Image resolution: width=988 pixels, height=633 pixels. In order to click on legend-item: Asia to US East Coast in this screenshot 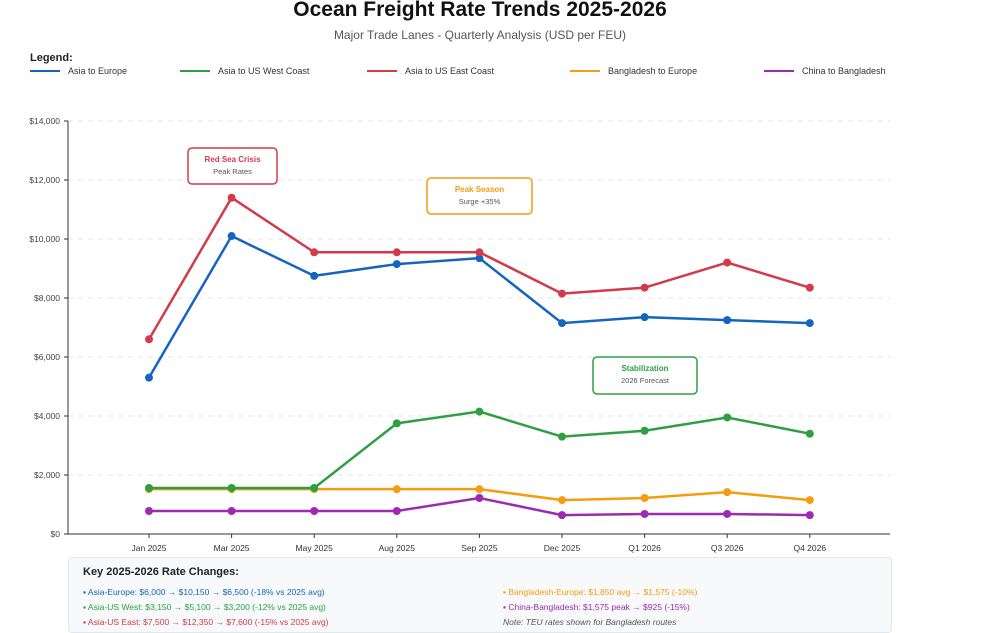, I will do `click(430, 71)`.